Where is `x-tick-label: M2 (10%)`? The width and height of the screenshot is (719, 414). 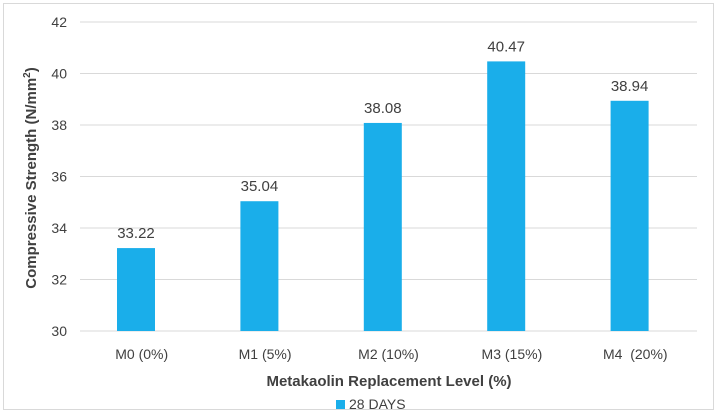
x-tick-label: M2 (10%) is located at coordinates (388, 354).